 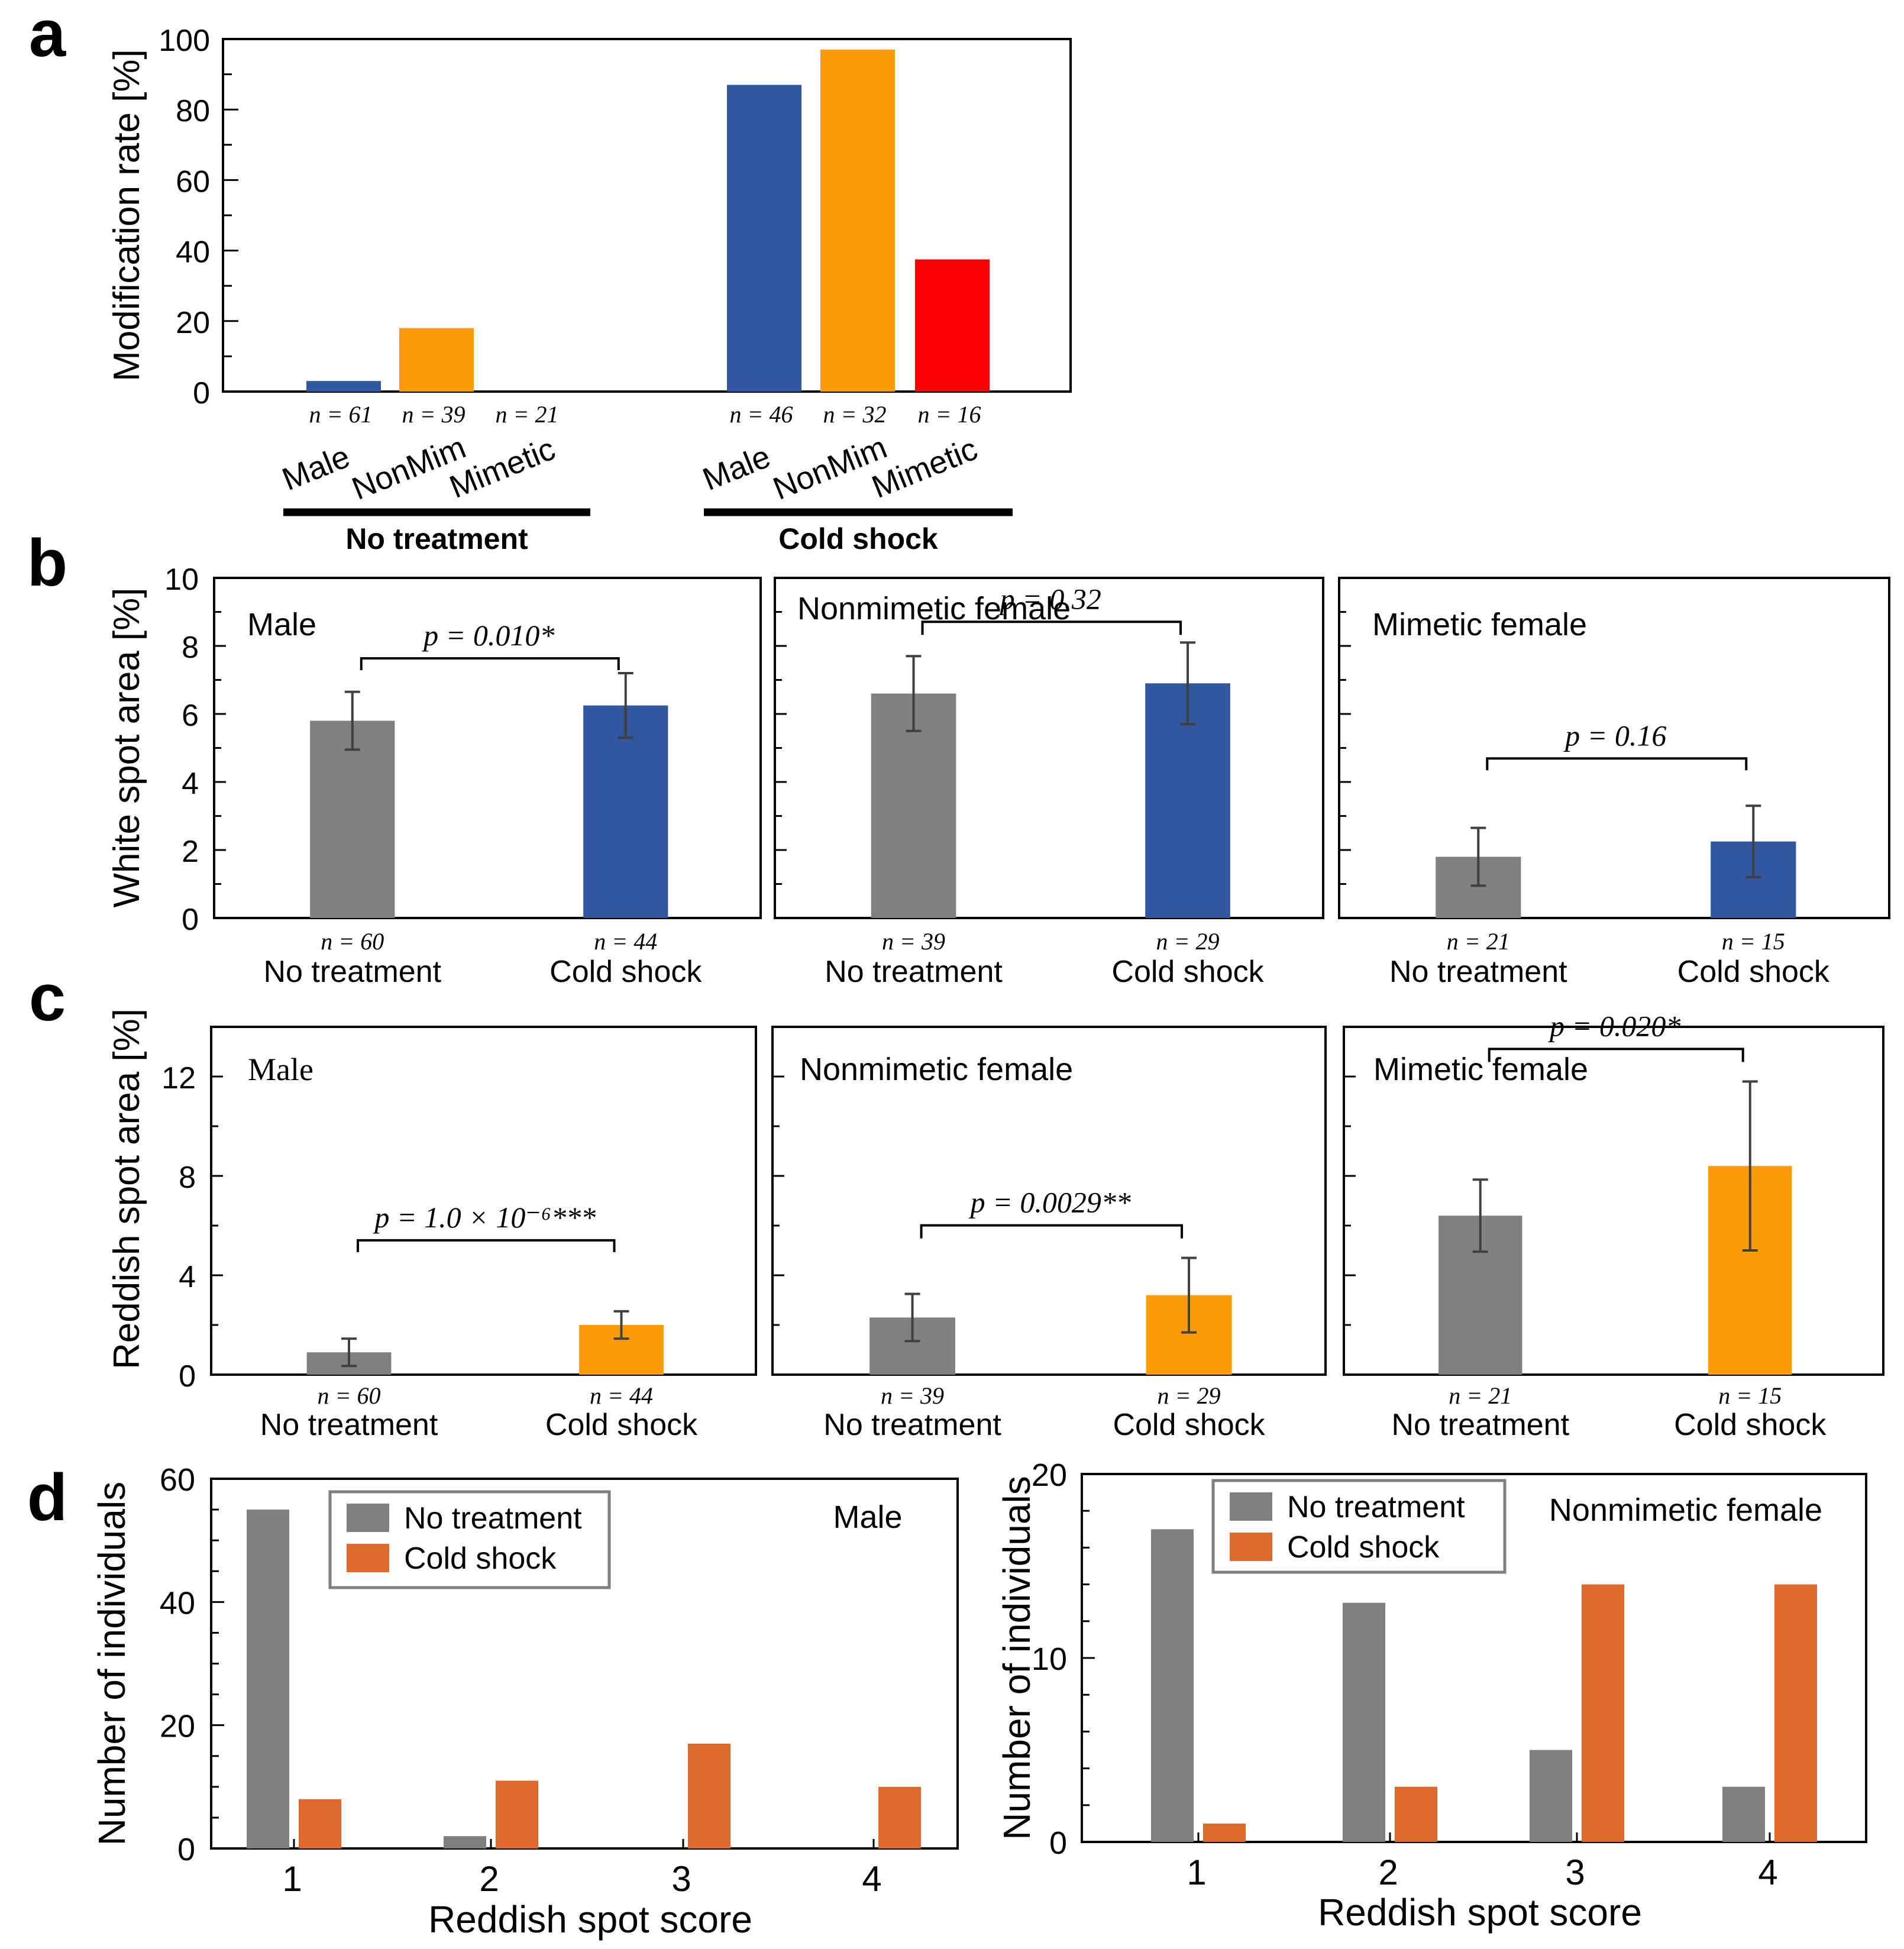 I want to click on panel-b-subplot-frame, so click(x=1049, y=748).